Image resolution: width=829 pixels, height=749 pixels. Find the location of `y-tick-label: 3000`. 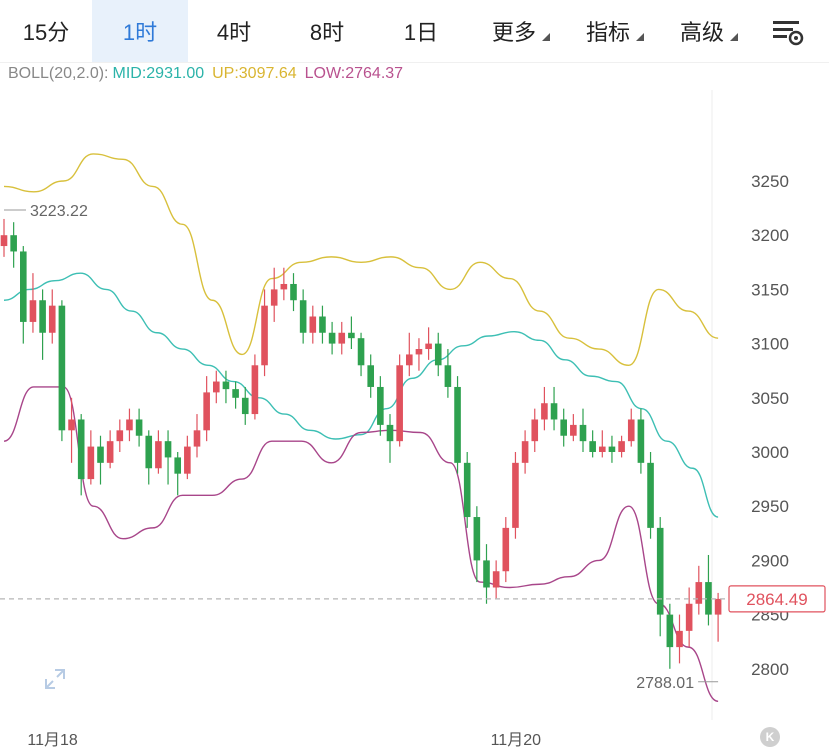

y-tick-label: 3000 is located at coordinates (770, 452).